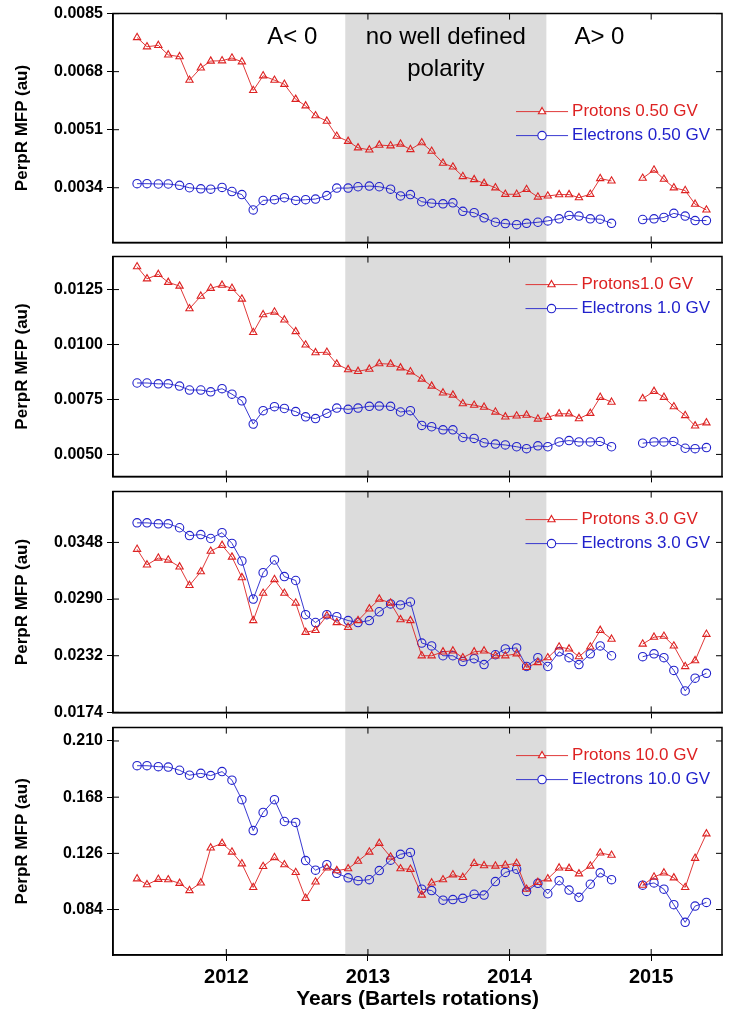 Image resolution: width=734 pixels, height=1016 pixels. What do you see at coordinates (79, 187) in the screenshot?
I see `y-tick-label: 0.0034` at bounding box center [79, 187].